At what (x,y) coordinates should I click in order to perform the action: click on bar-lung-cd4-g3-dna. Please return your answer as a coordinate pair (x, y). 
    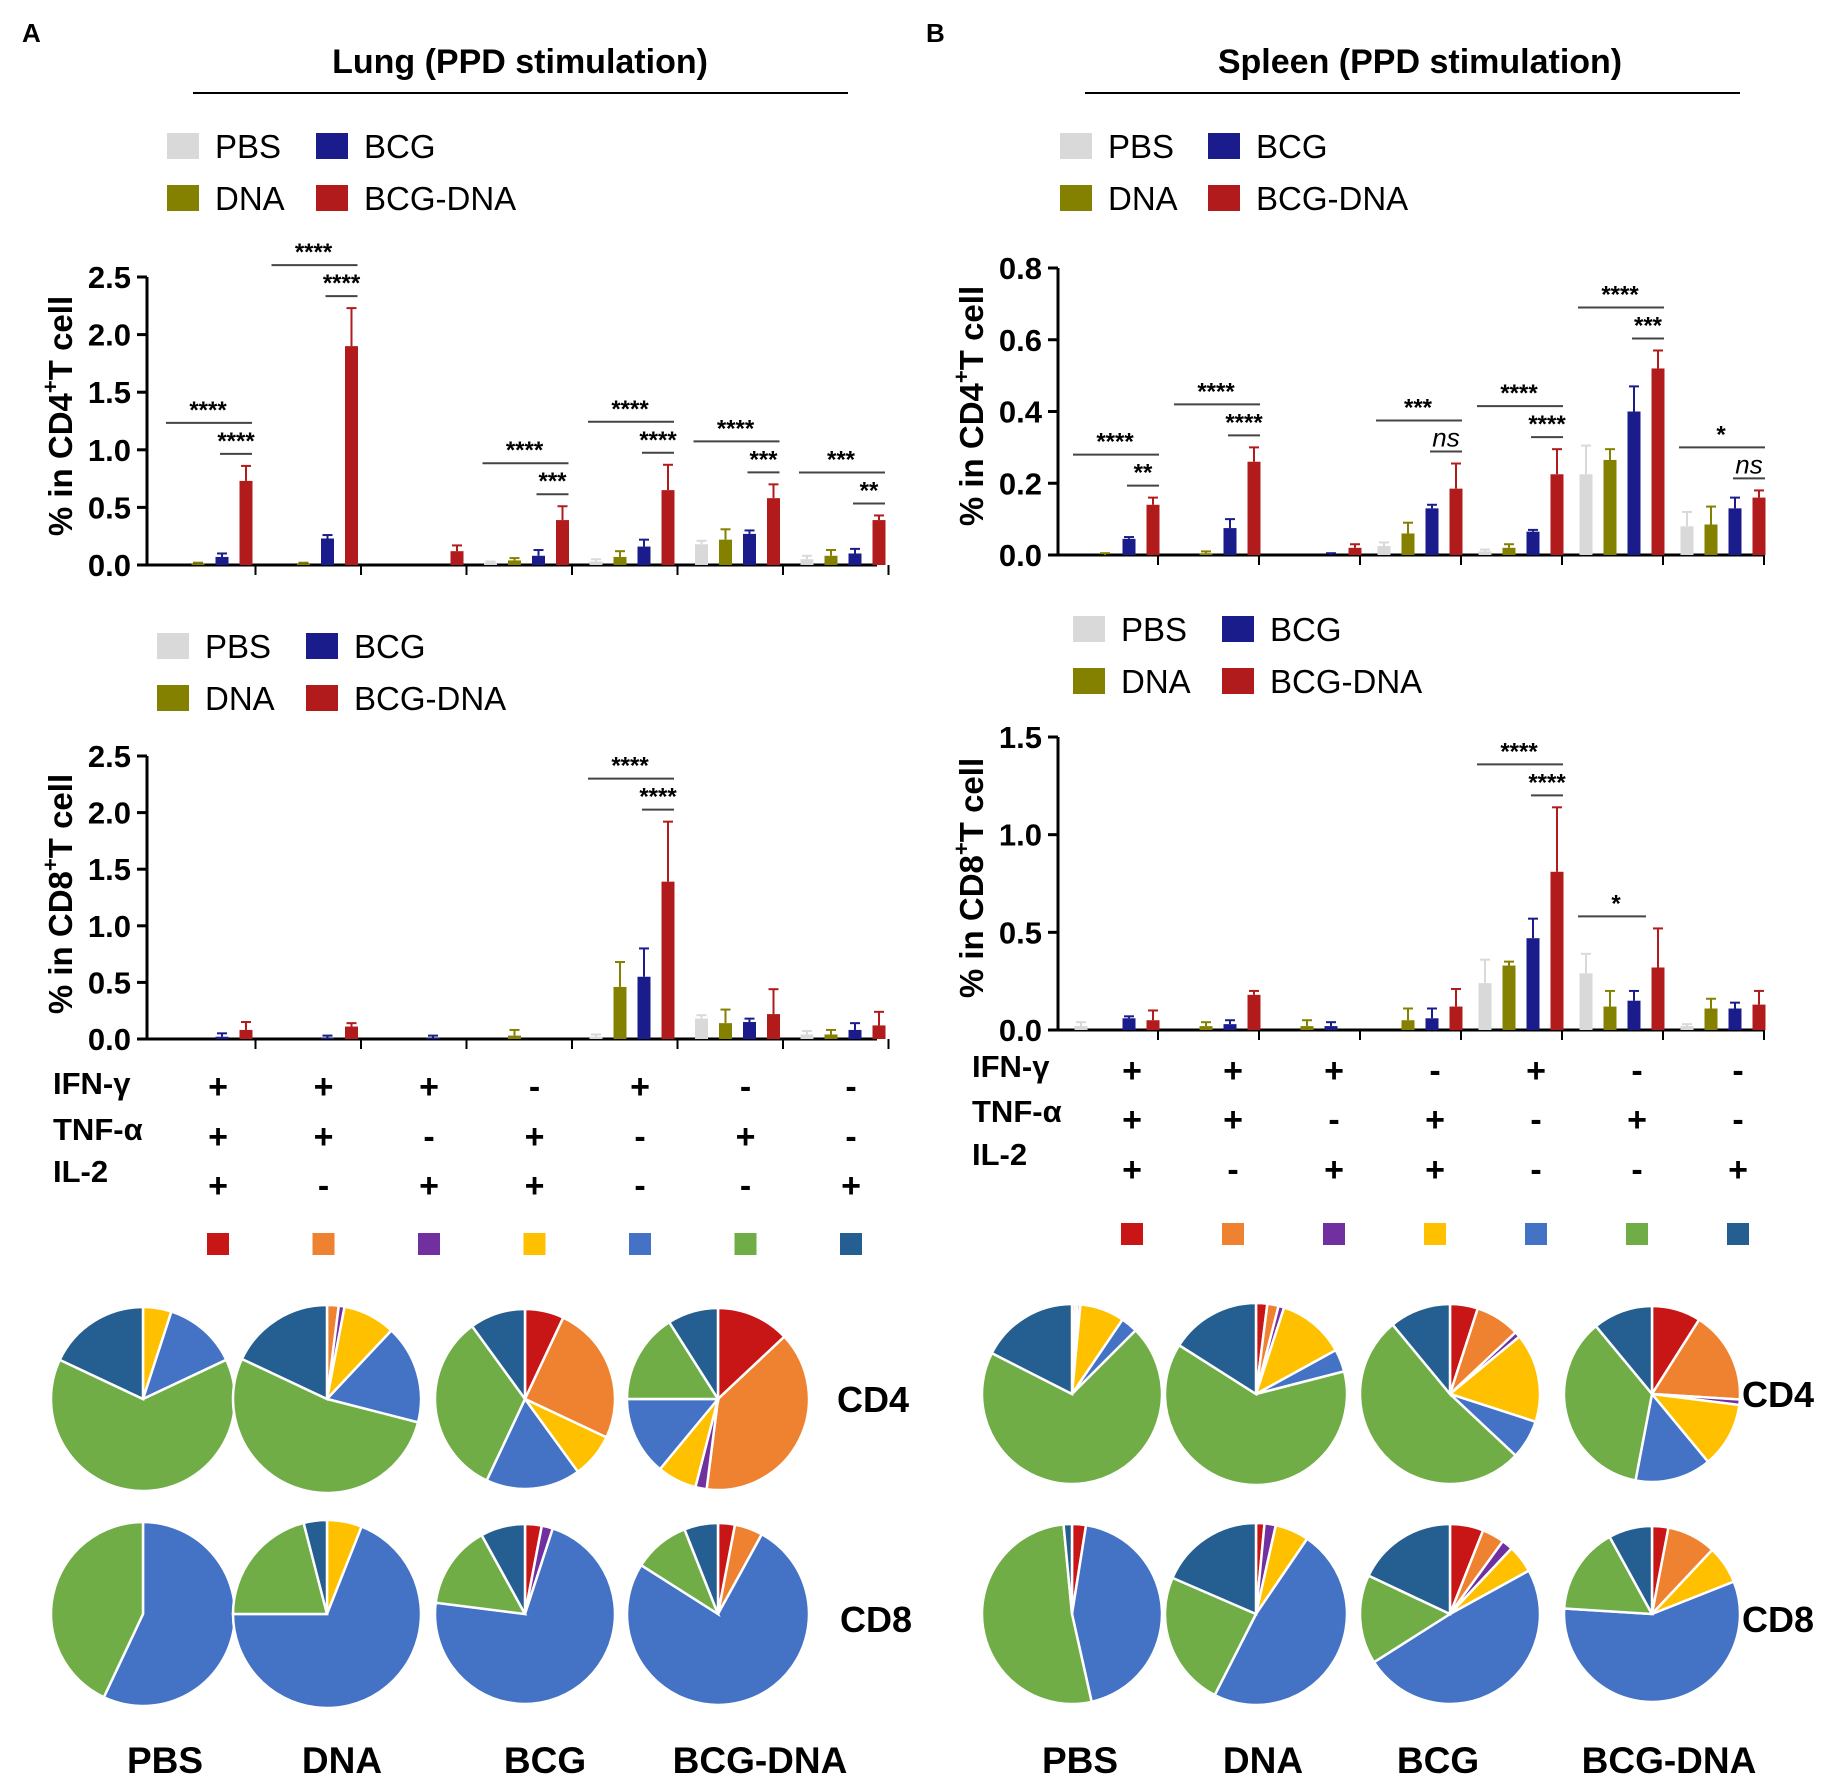
    Looking at the image, I should click on (514, 562).